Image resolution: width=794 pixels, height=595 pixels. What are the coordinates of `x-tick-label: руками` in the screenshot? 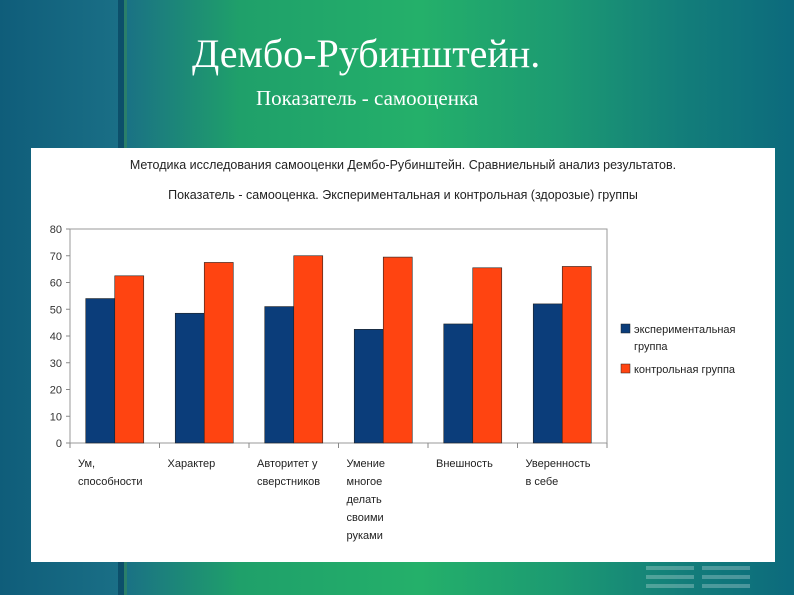 It's located at (365, 536).